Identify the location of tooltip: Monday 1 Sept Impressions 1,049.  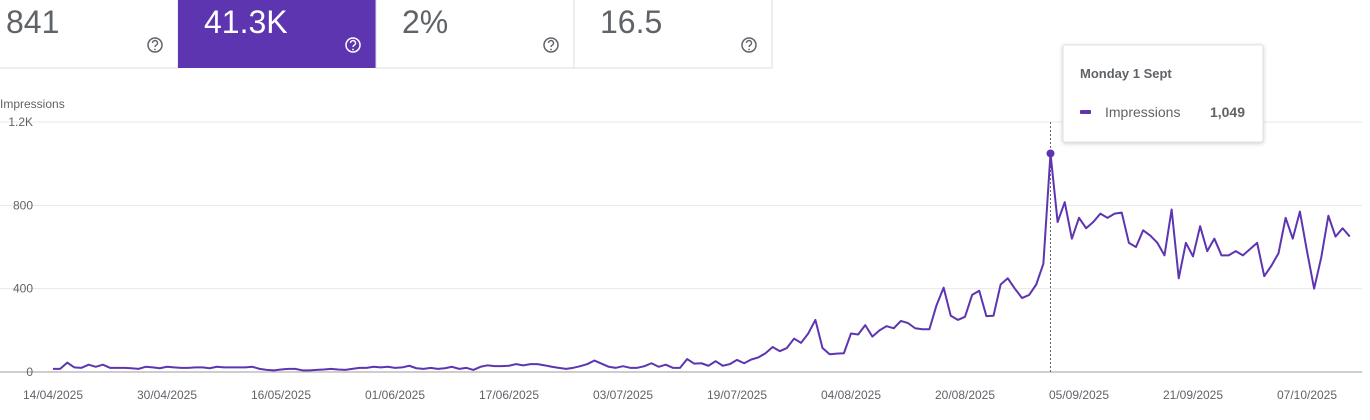
(1163, 93).